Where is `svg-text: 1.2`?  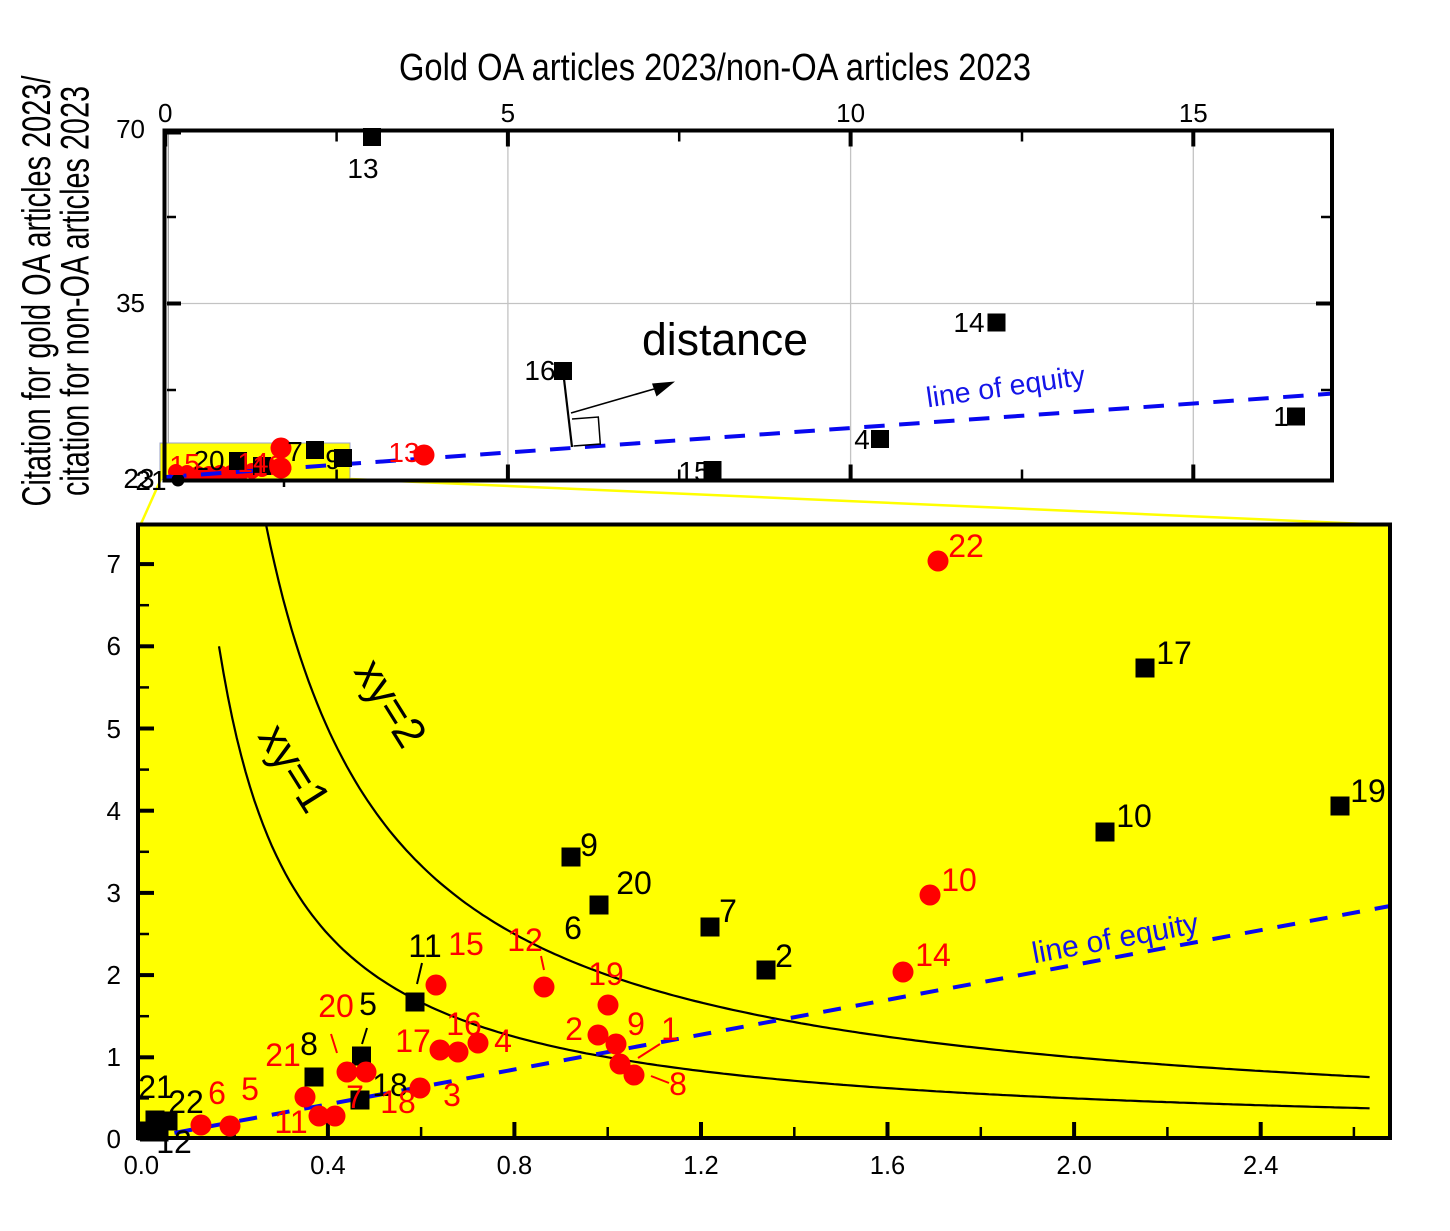
svg-text: 1.2 is located at coordinates (700, 1166).